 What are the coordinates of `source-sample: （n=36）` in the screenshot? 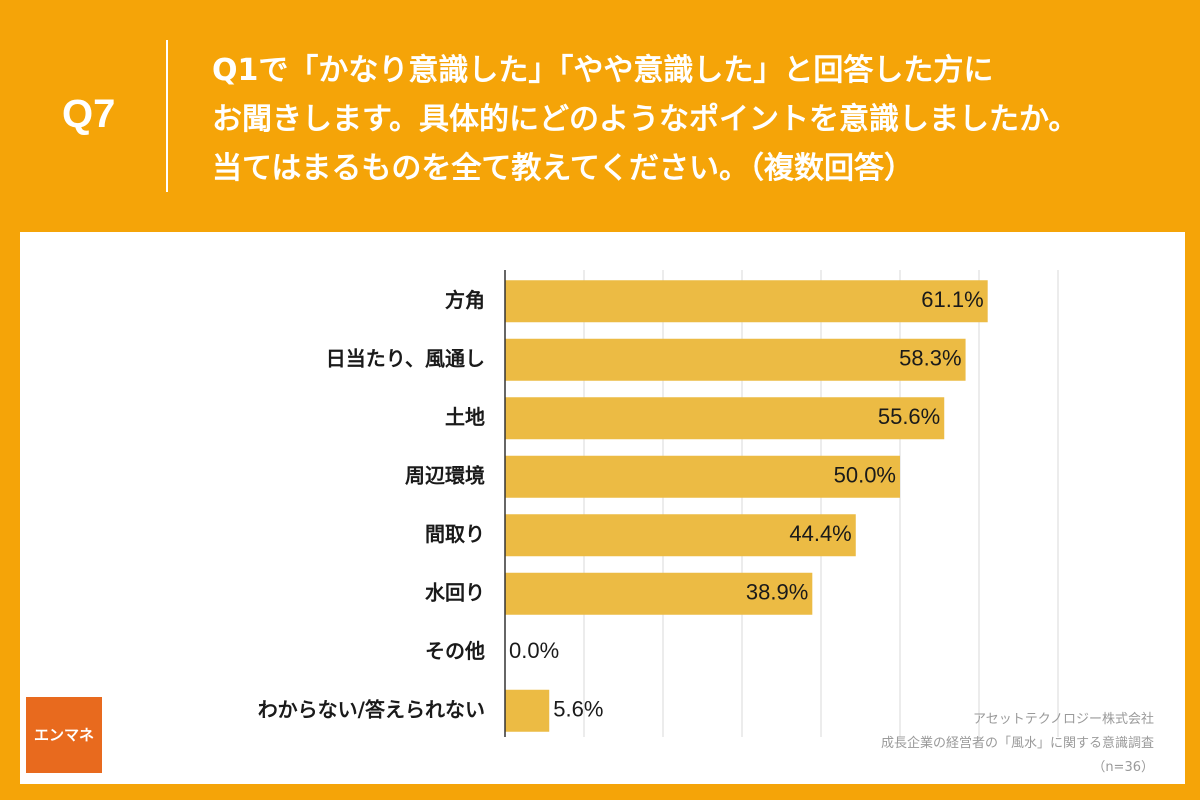 It's located at (1123, 767).